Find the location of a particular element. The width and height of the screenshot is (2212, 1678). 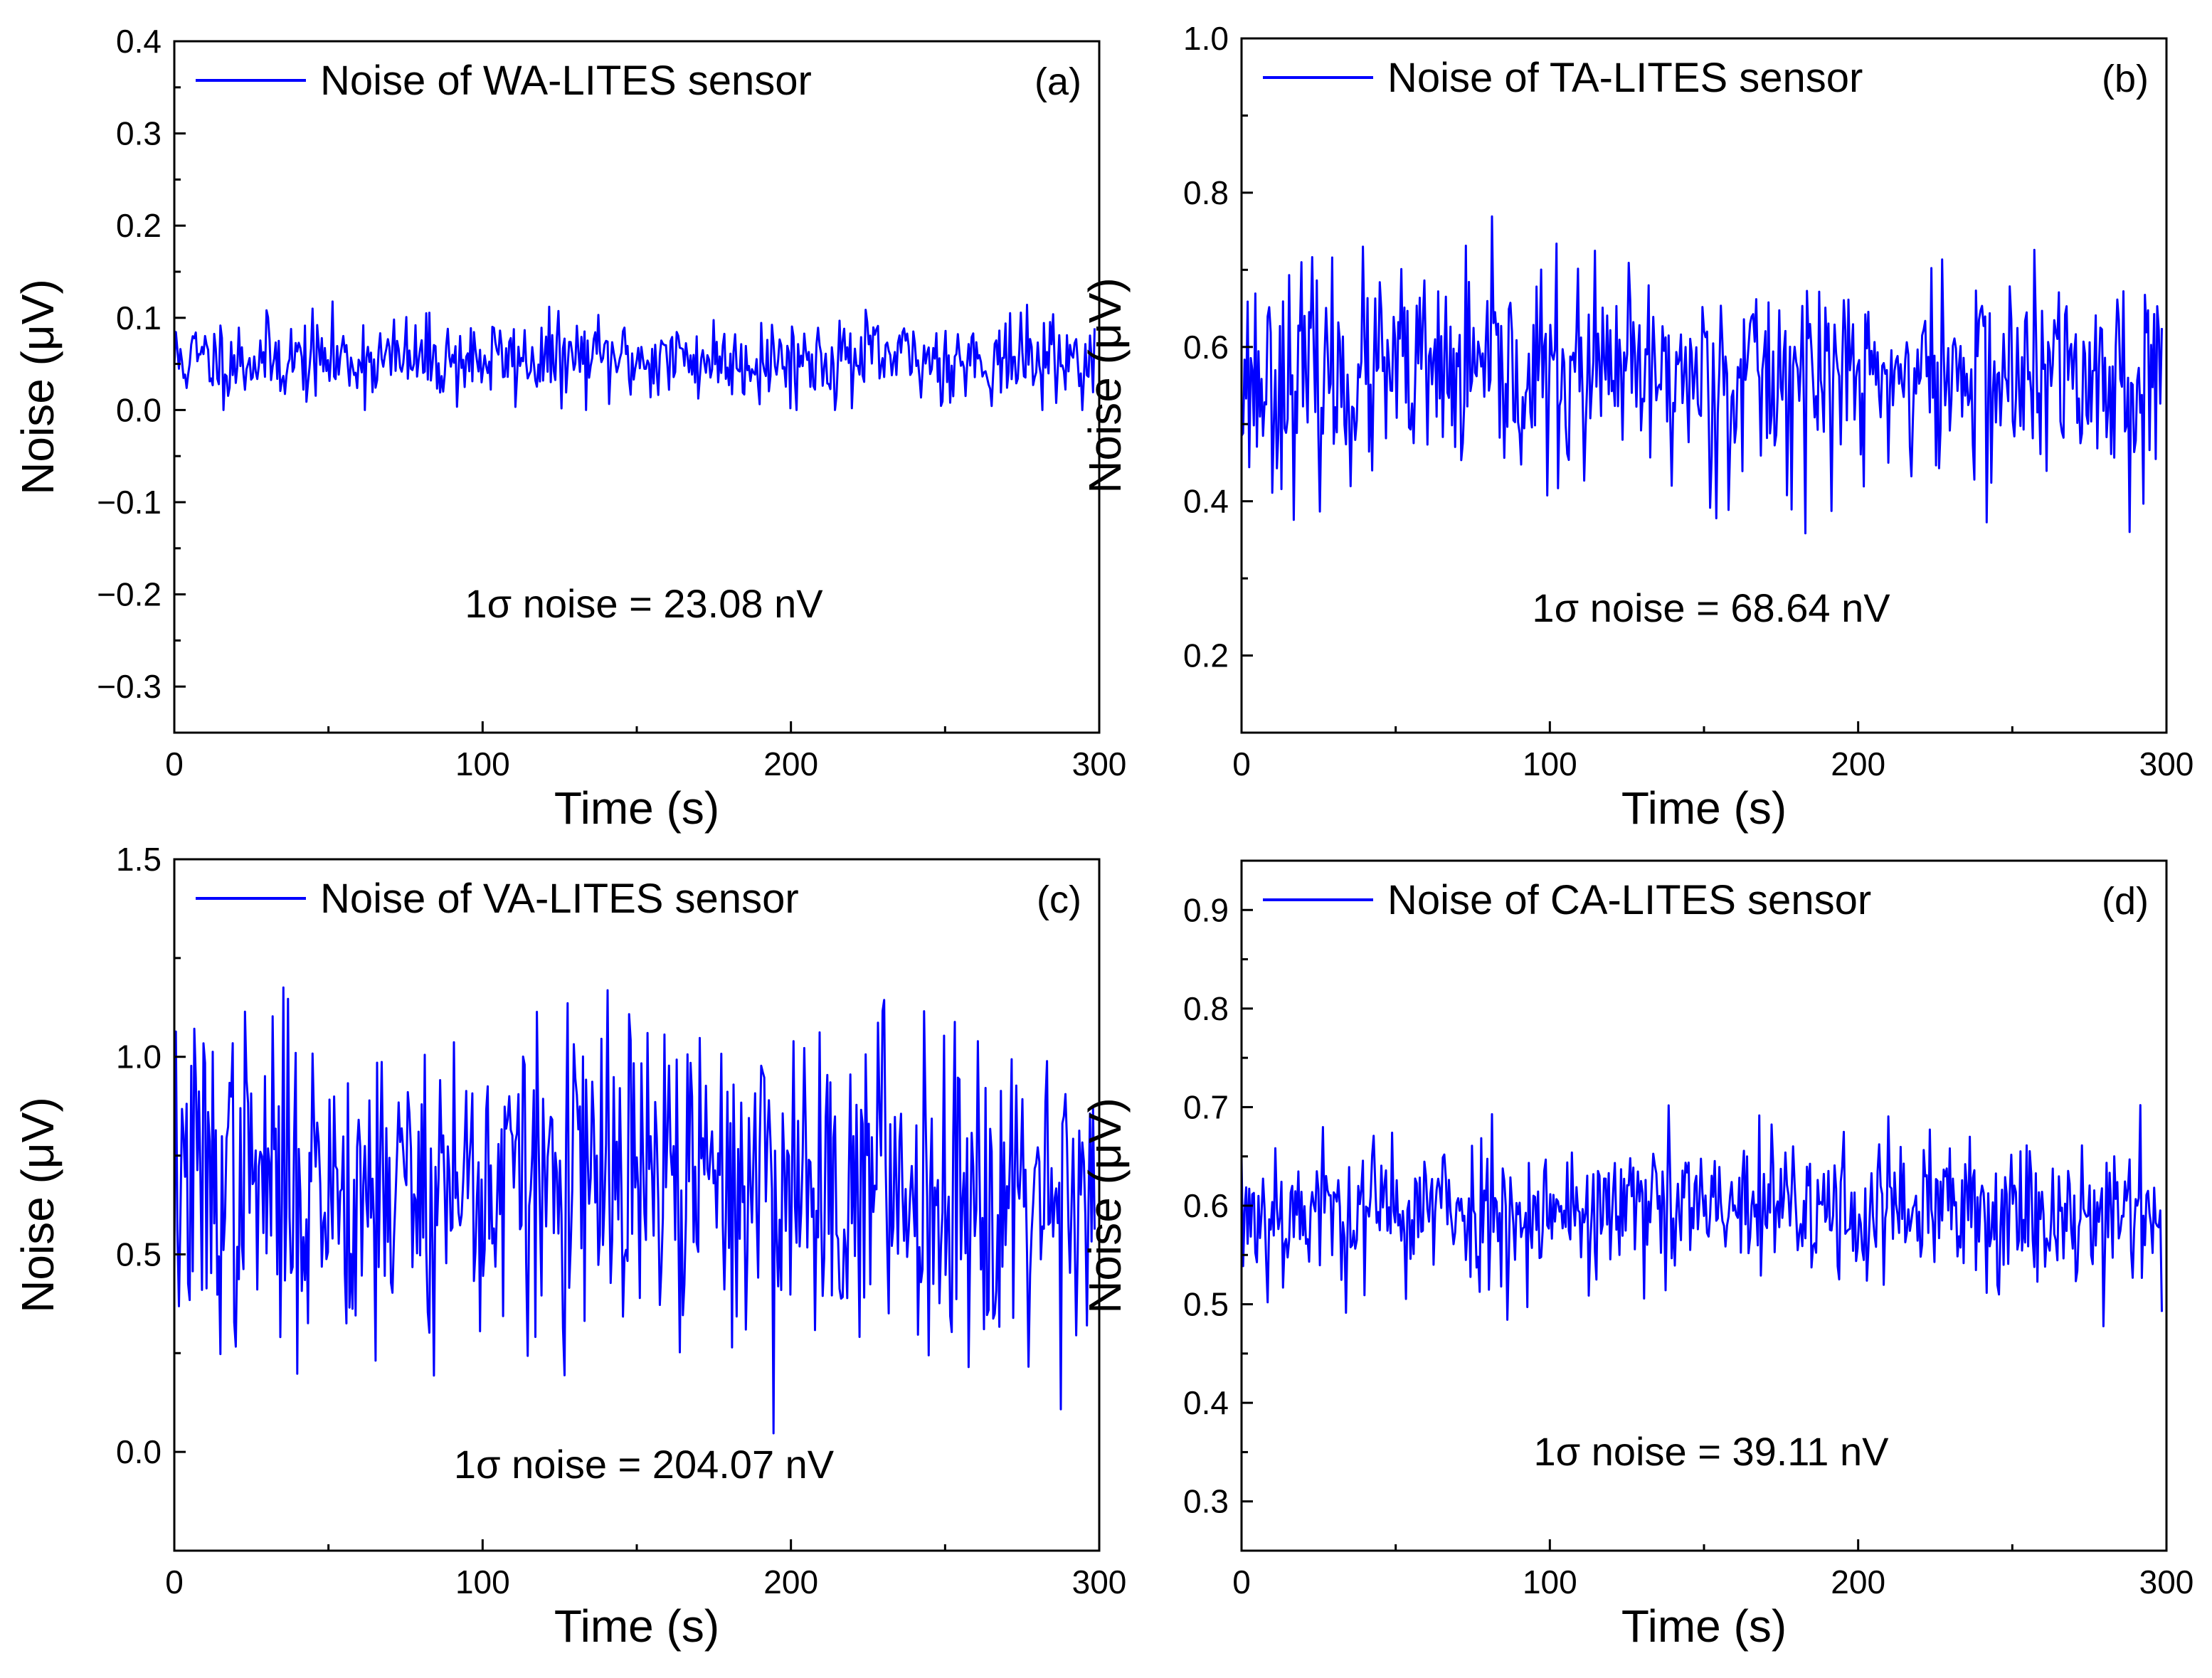

noise-annotation: 1σ noise = 23.08 nV is located at coordinates (644, 603).